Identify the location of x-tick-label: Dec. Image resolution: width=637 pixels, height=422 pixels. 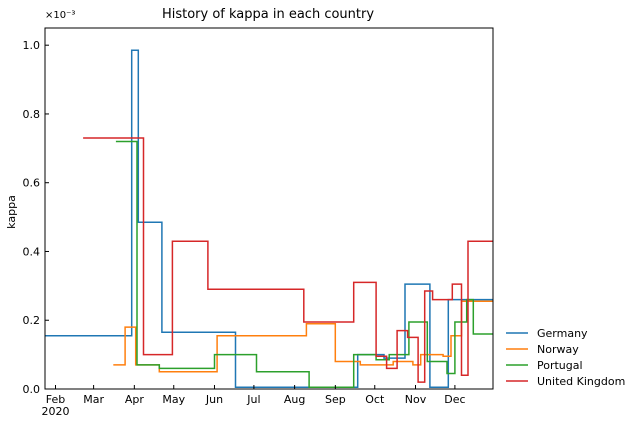
(454, 399).